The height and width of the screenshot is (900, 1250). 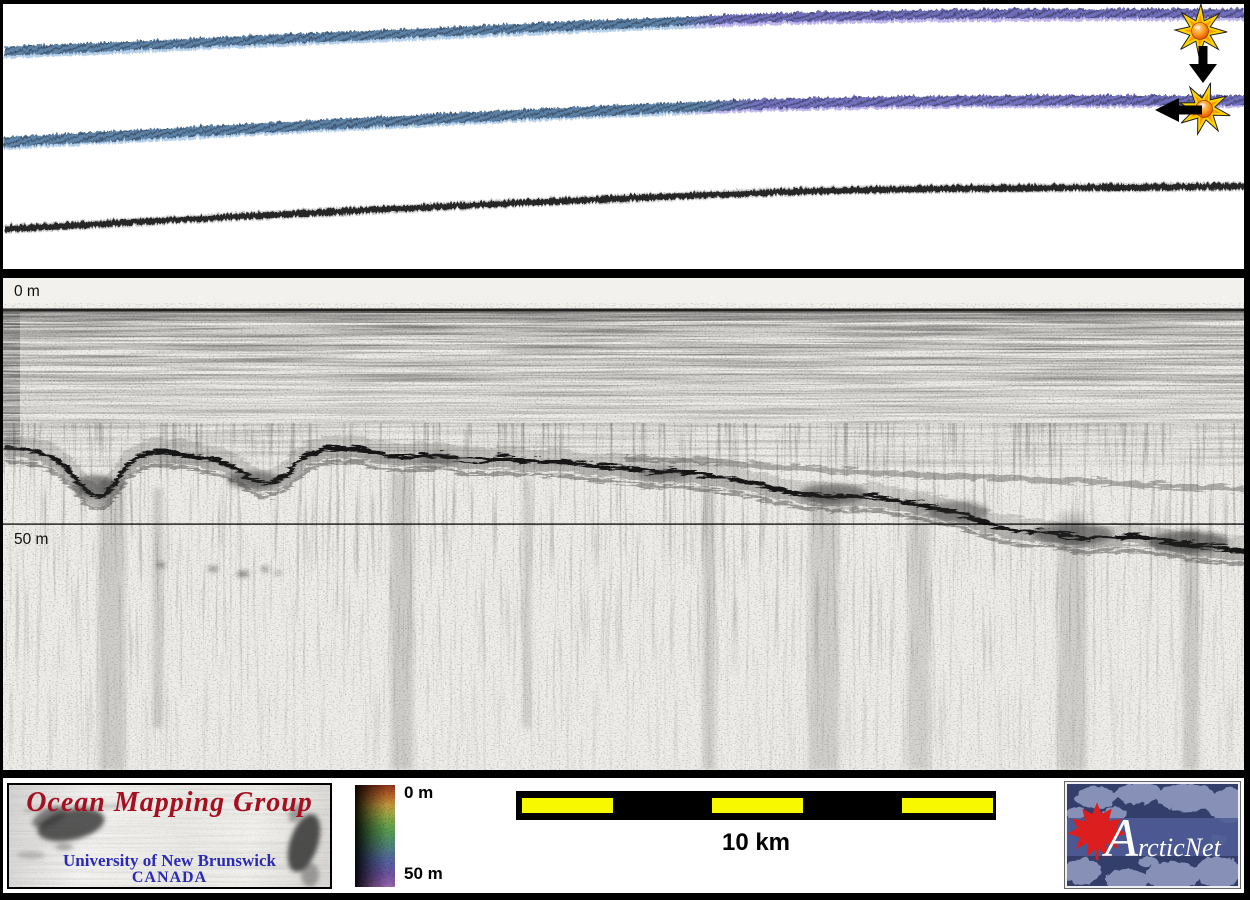 I want to click on omg-logo-background, so click(x=169, y=836).